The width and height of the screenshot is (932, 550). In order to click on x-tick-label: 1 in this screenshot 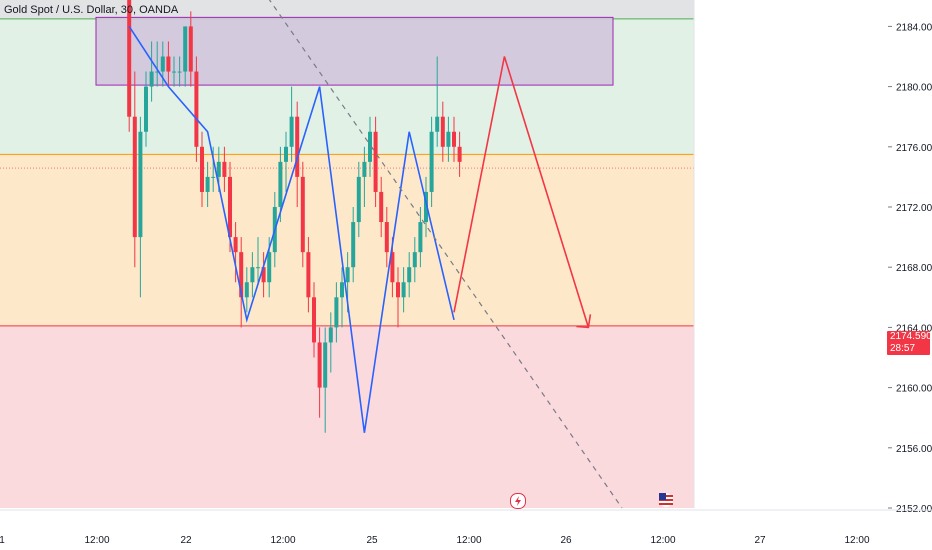, I will do `click(2, 540)`.